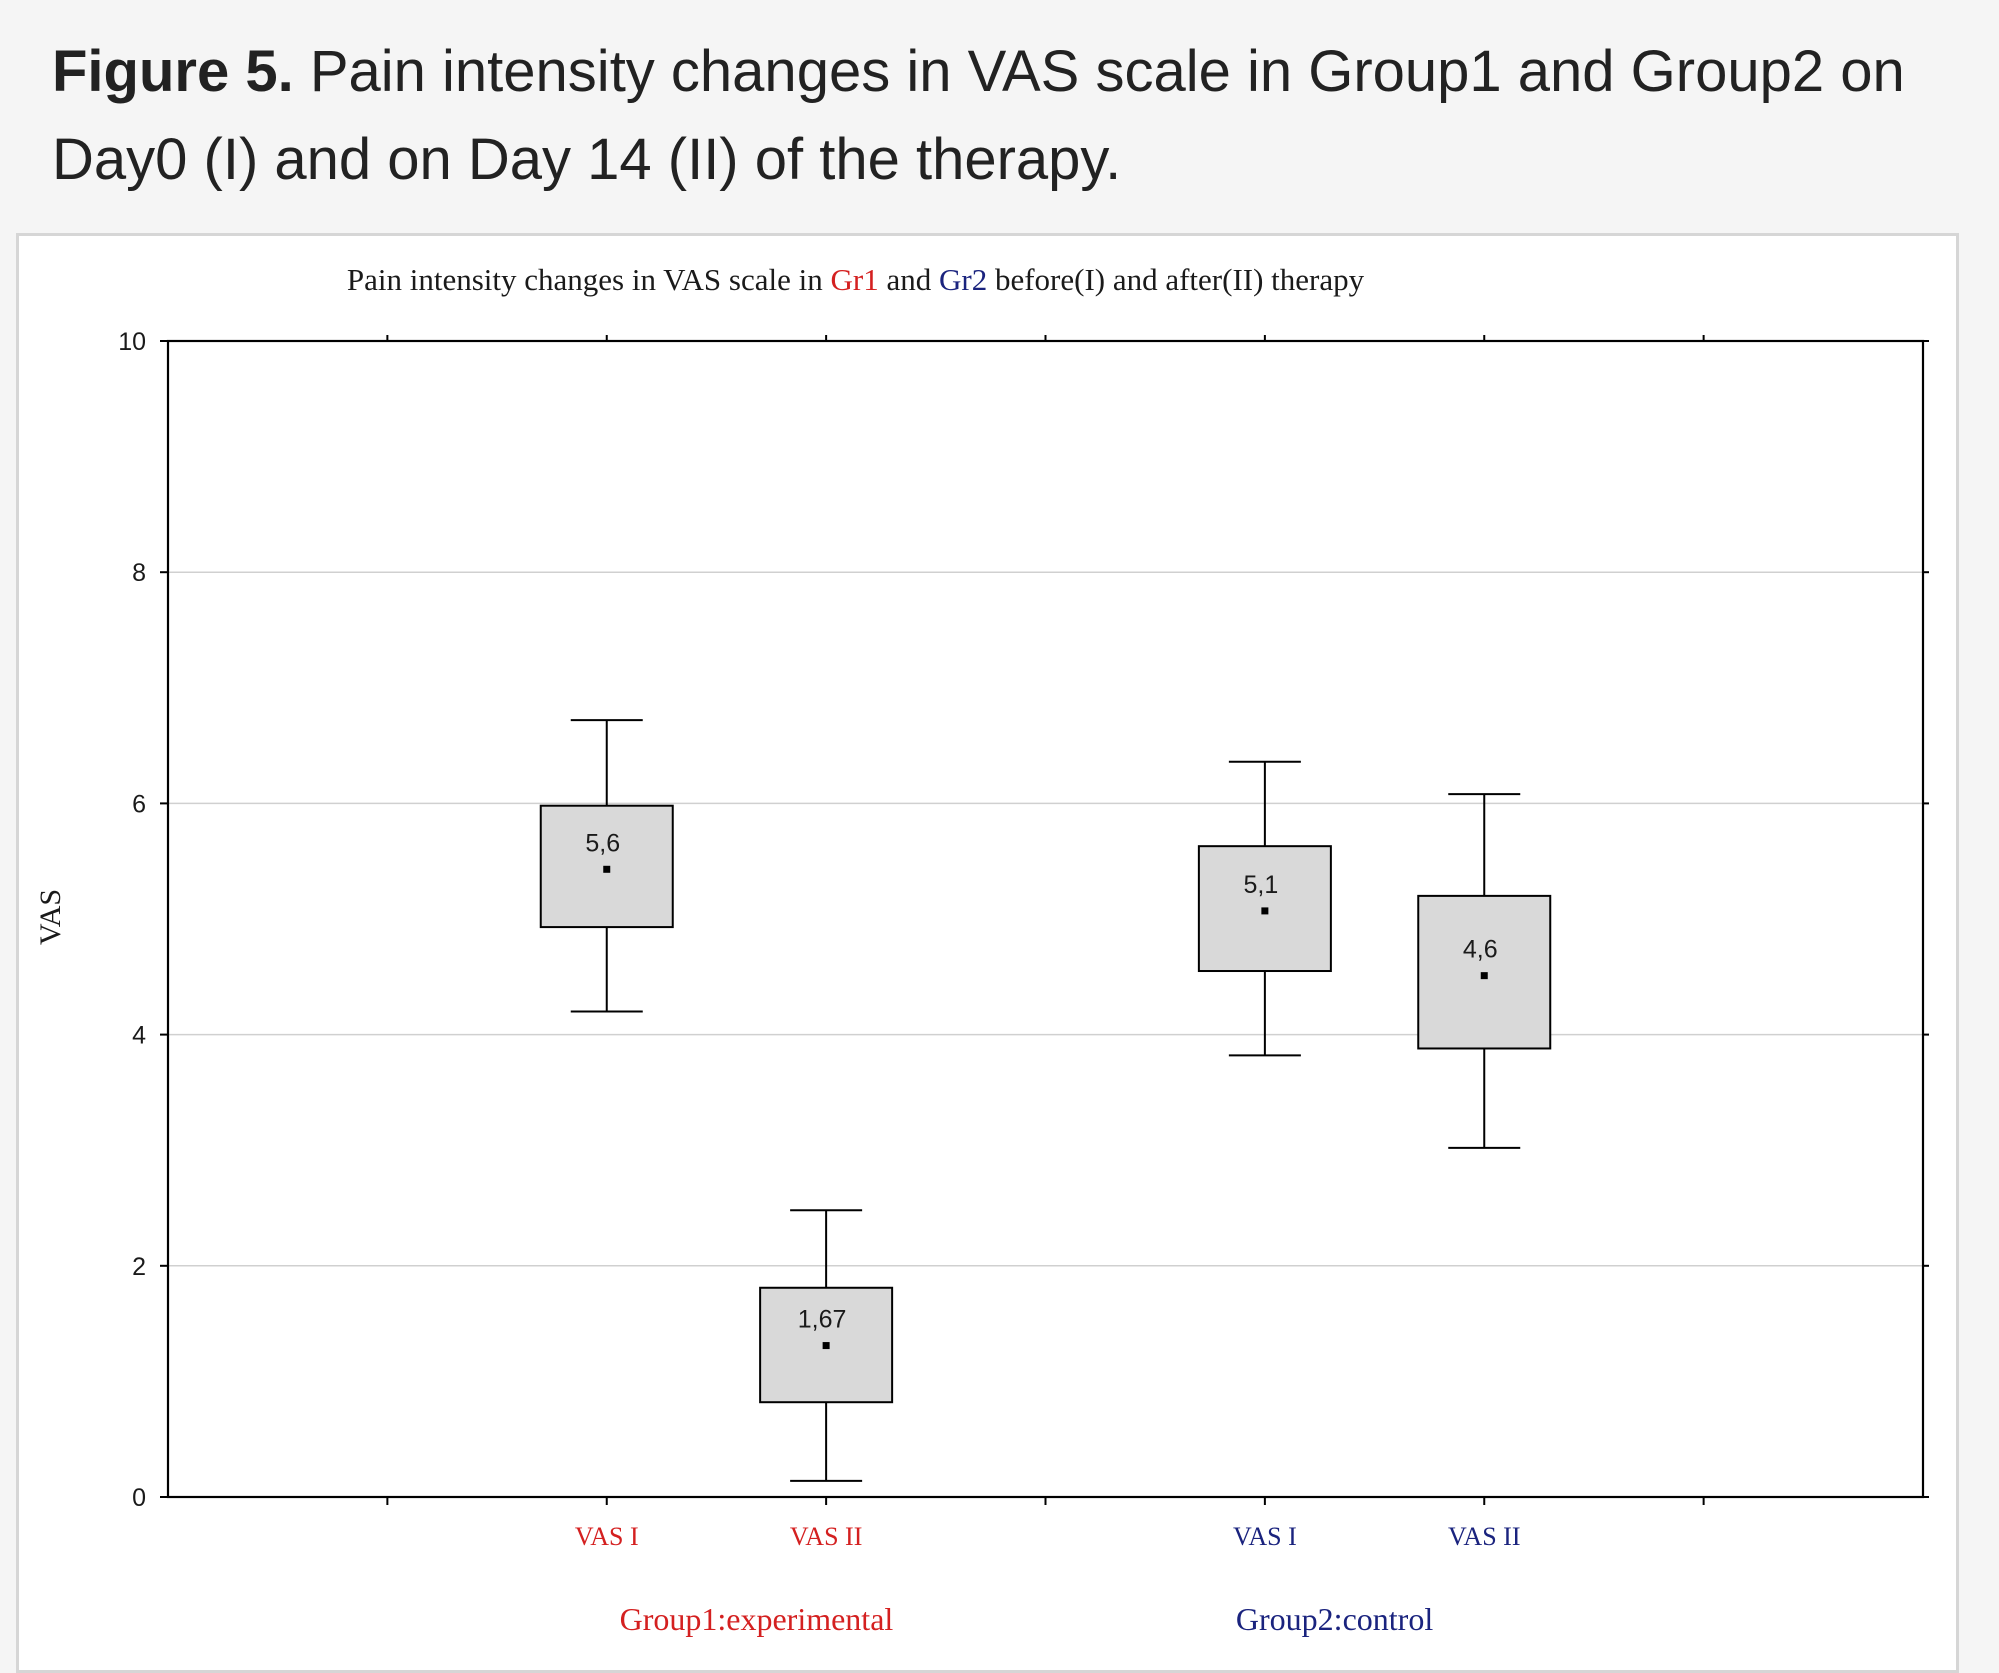  What do you see at coordinates (139, 804) in the screenshot?
I see `y-tick-label-6: 6` at bounding box center [139, 804].